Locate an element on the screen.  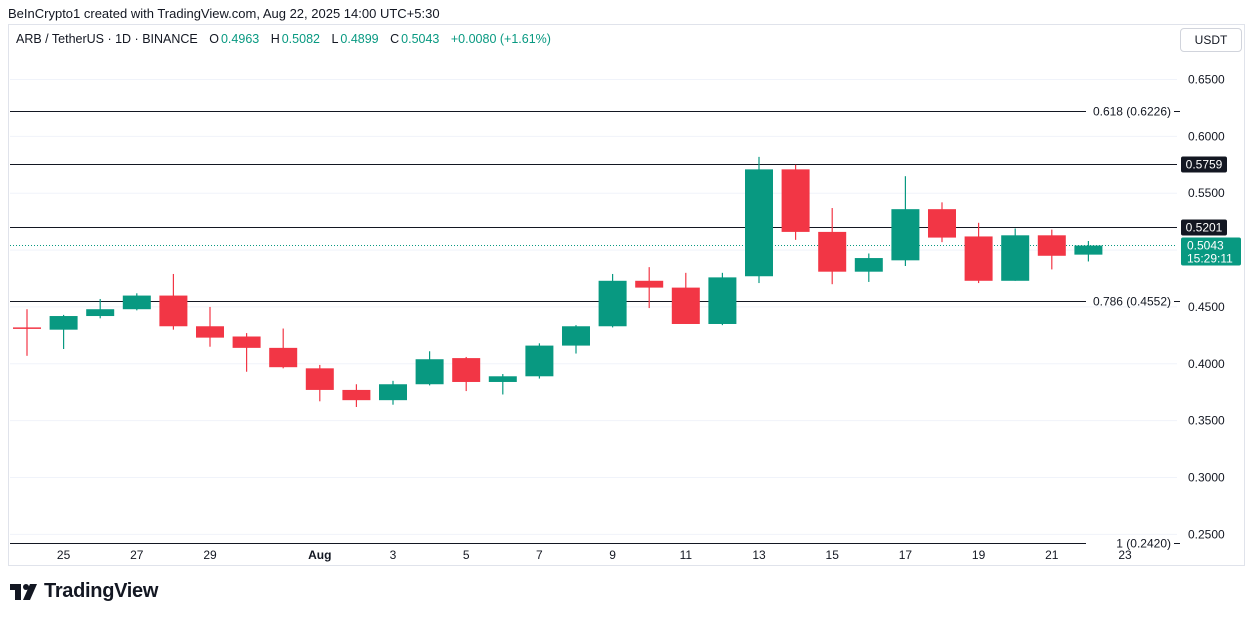
high-value: 0.5082 is located at coordinates (300, 39).